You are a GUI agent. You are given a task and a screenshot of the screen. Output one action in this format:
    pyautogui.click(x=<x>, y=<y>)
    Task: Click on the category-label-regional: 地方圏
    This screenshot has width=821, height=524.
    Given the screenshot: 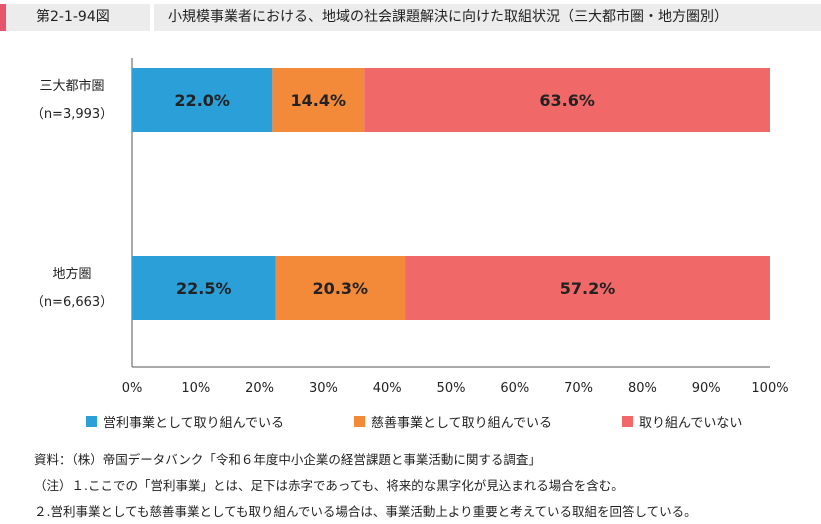 What is the action you would take?
    pyautogui.click(x=71, y=274)
    